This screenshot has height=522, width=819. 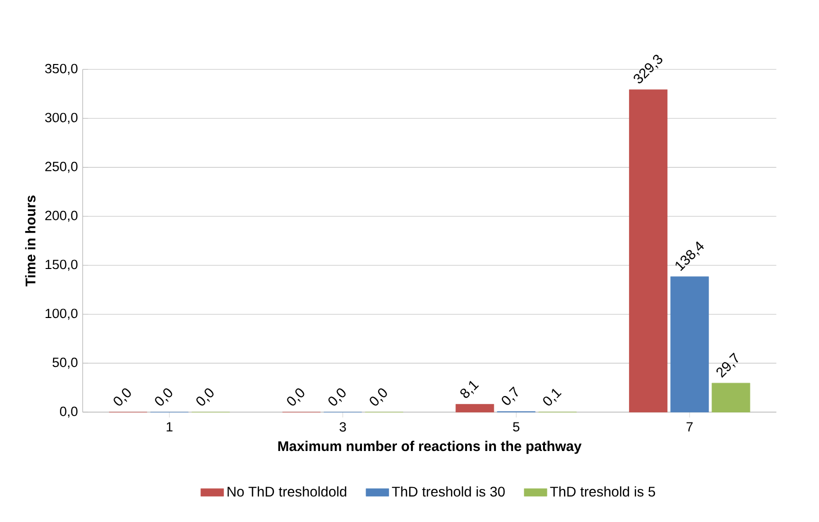 What do you see at coordinates (61, 70) in the screenshot?
I see `y-tick-label: 350,0` at bounding box center [61, 70].